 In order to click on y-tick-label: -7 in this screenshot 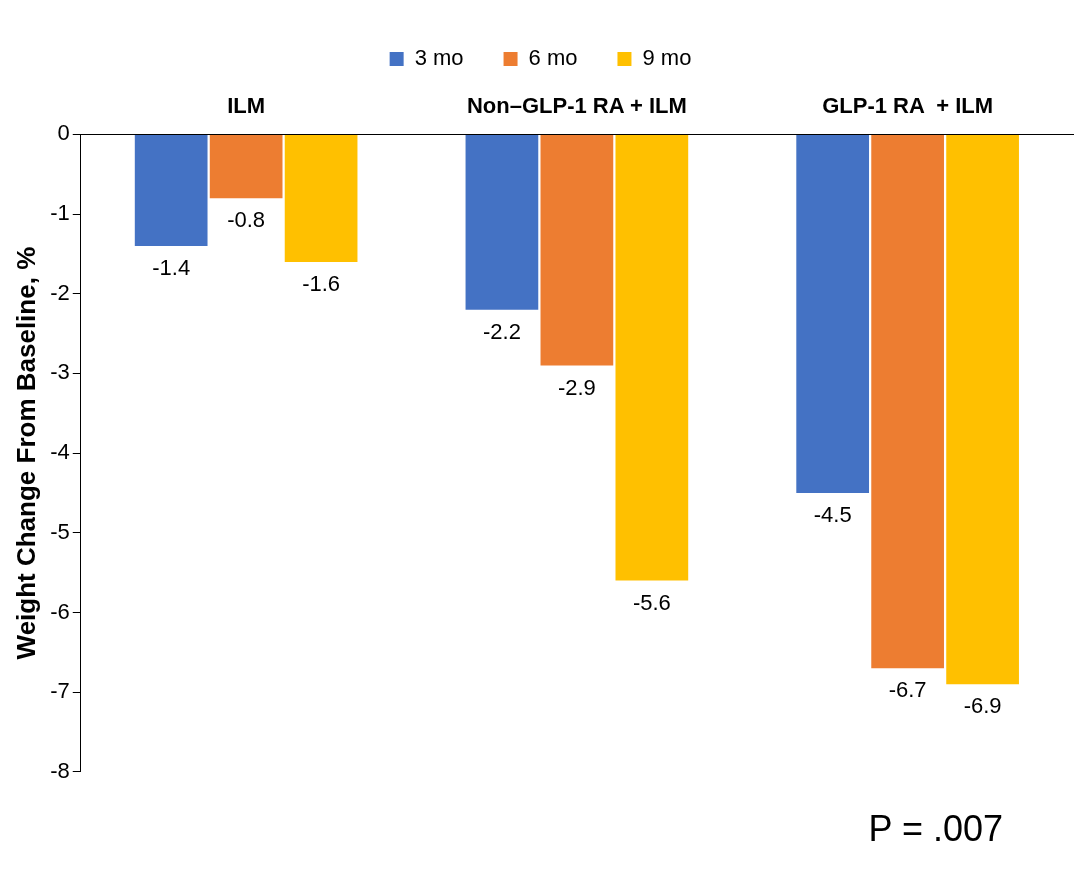, I will do `click(60, 691)`.